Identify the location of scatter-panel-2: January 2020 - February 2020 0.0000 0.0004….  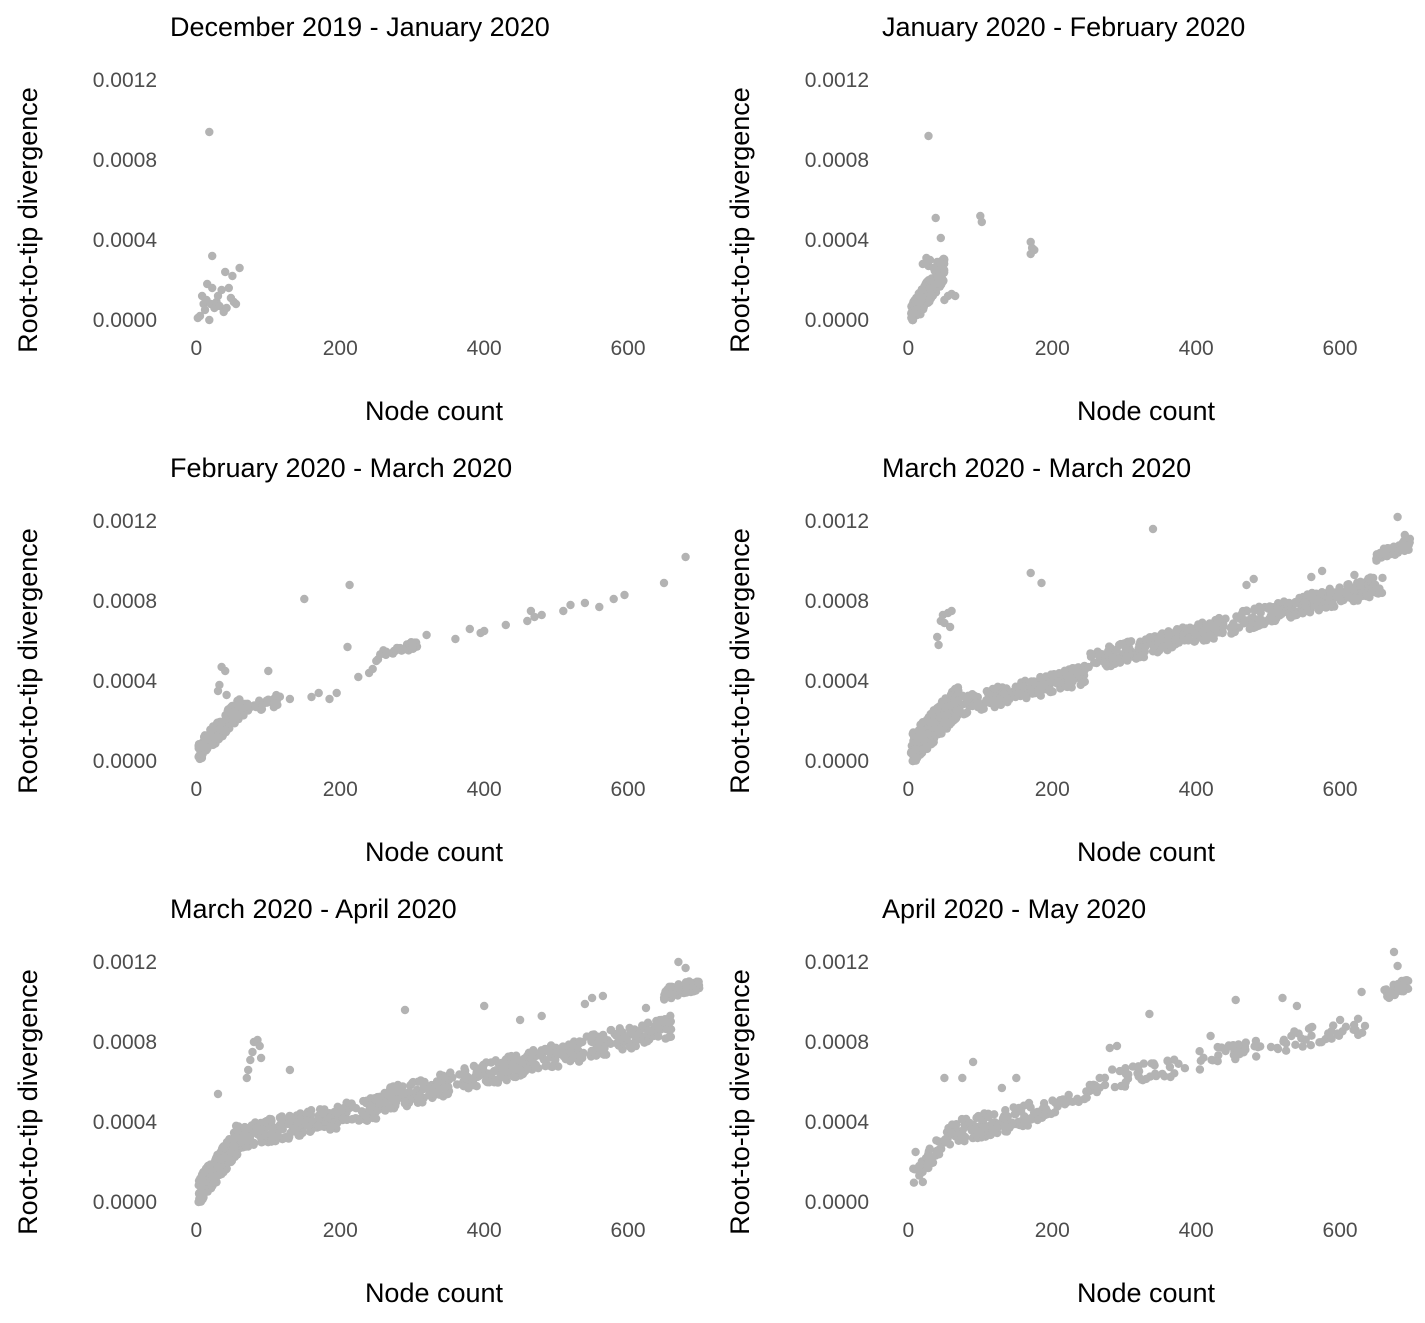
(1041, 219).